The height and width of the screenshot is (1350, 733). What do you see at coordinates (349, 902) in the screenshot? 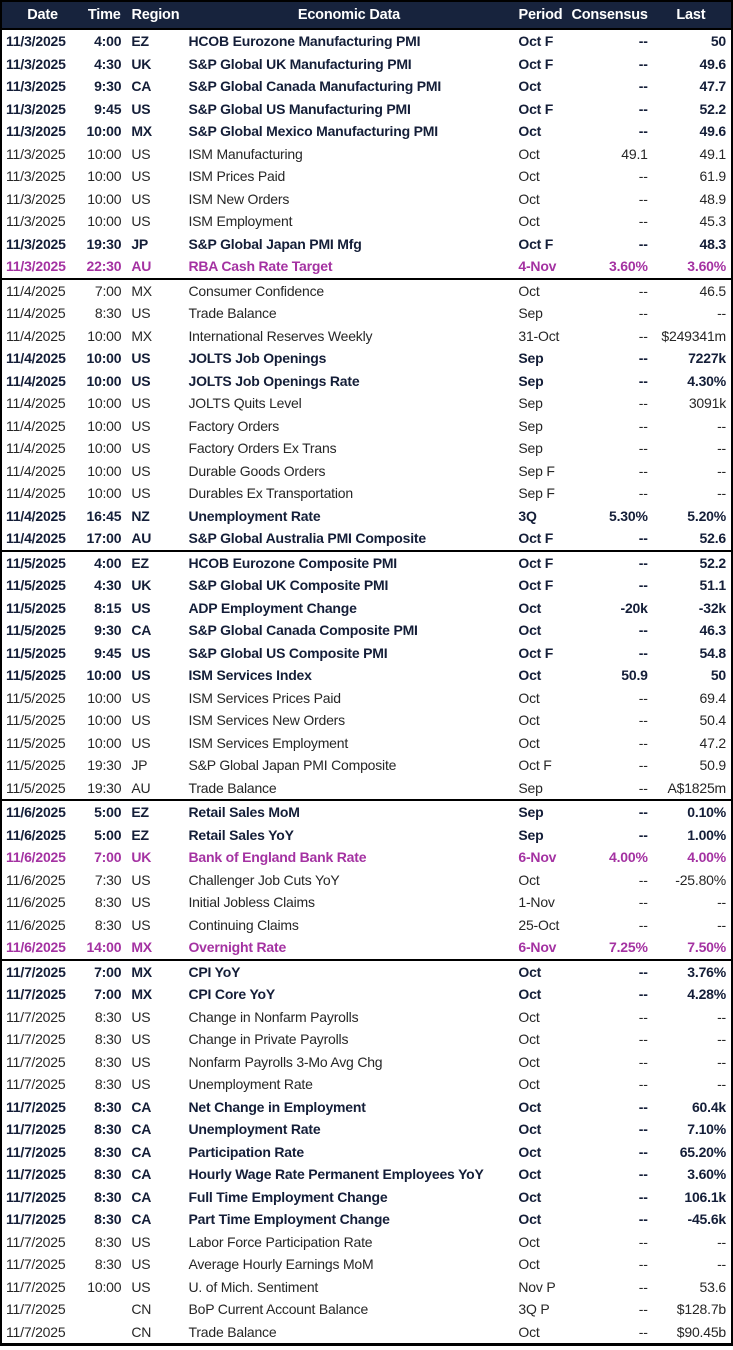
I see `cell-event: Initial Jobless Claims` at bounding box center [349, 902].